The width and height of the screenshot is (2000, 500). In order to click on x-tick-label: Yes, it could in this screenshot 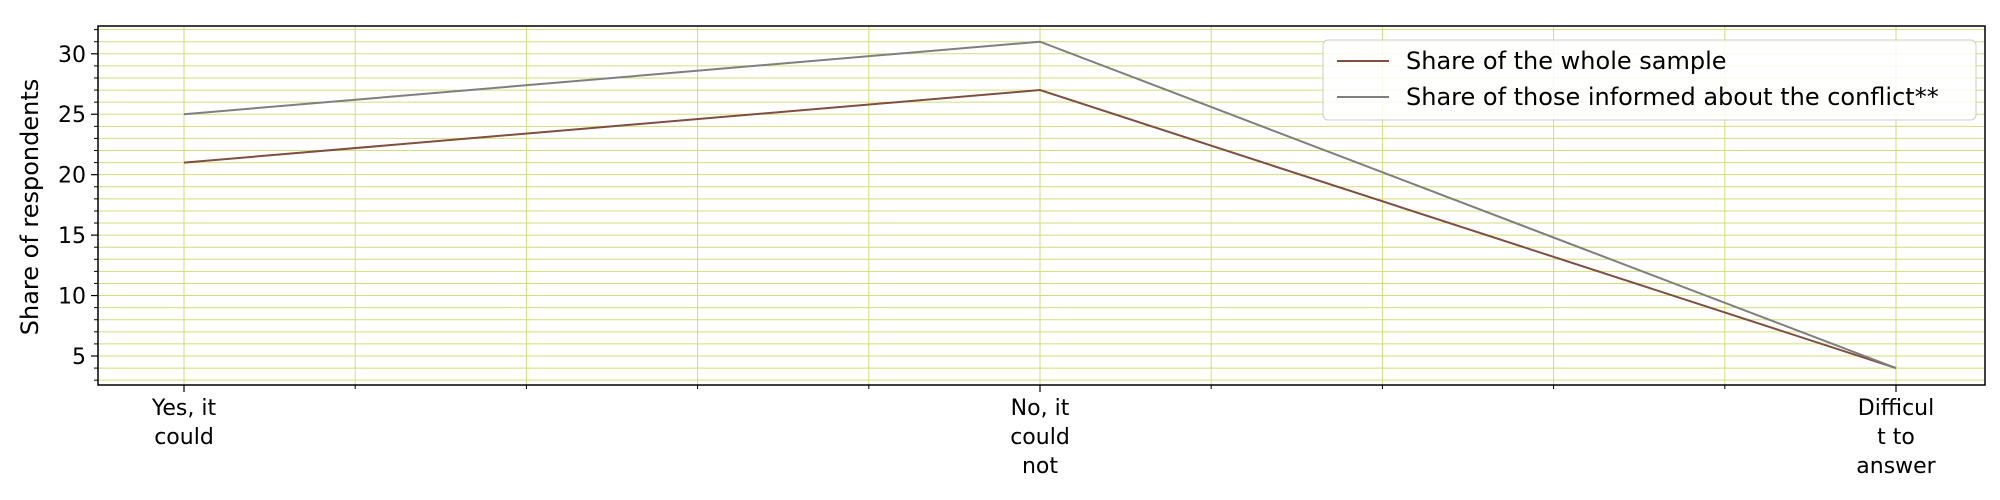, I will do `click(184, 423)`.